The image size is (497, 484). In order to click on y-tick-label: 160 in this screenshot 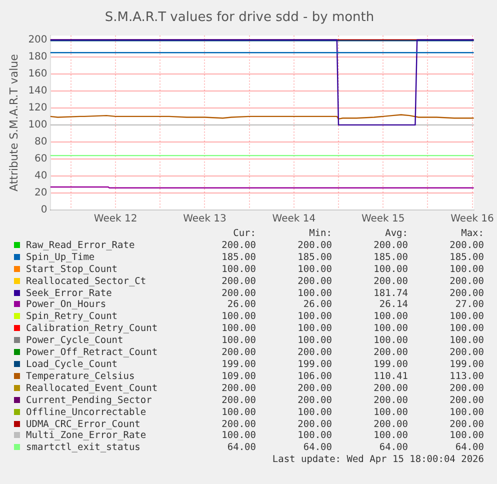, I will do `click(38, 74)`.